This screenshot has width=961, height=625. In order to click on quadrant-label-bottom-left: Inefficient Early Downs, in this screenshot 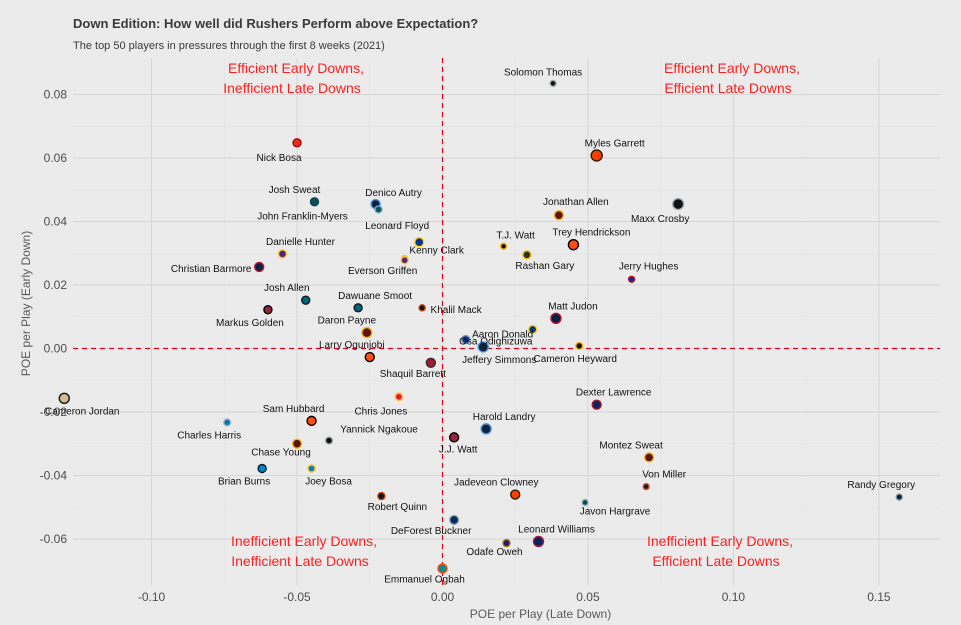, I will do `click(304, 541)`.